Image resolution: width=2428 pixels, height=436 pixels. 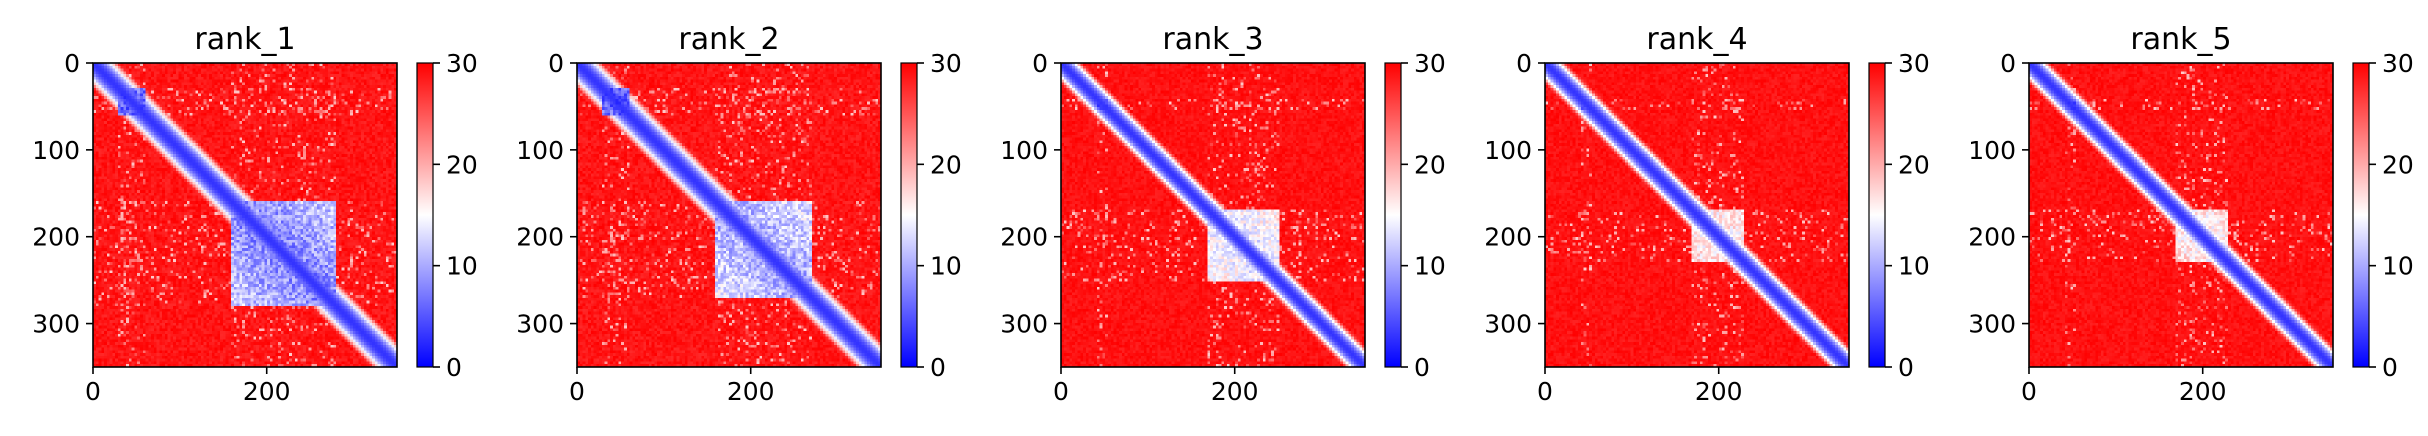 What do you see at coordinates (728, 39) in the screenshot?
I see `panel-title: rank_2` at bounding box center [728, 39].